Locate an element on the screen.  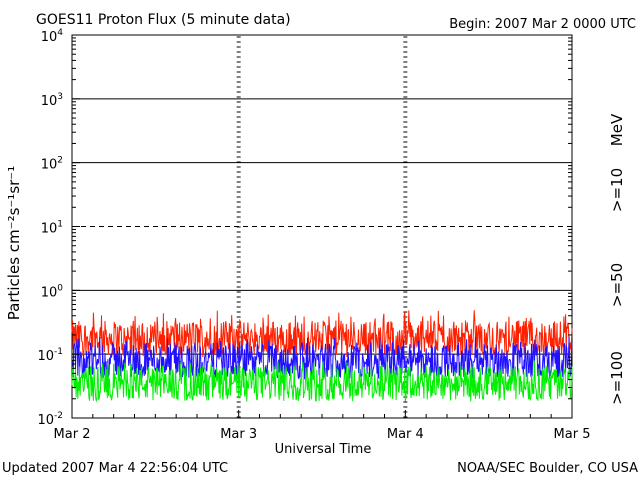
legend: MeV >=10 >=50 >=100 is located at coordinates (617, 259).